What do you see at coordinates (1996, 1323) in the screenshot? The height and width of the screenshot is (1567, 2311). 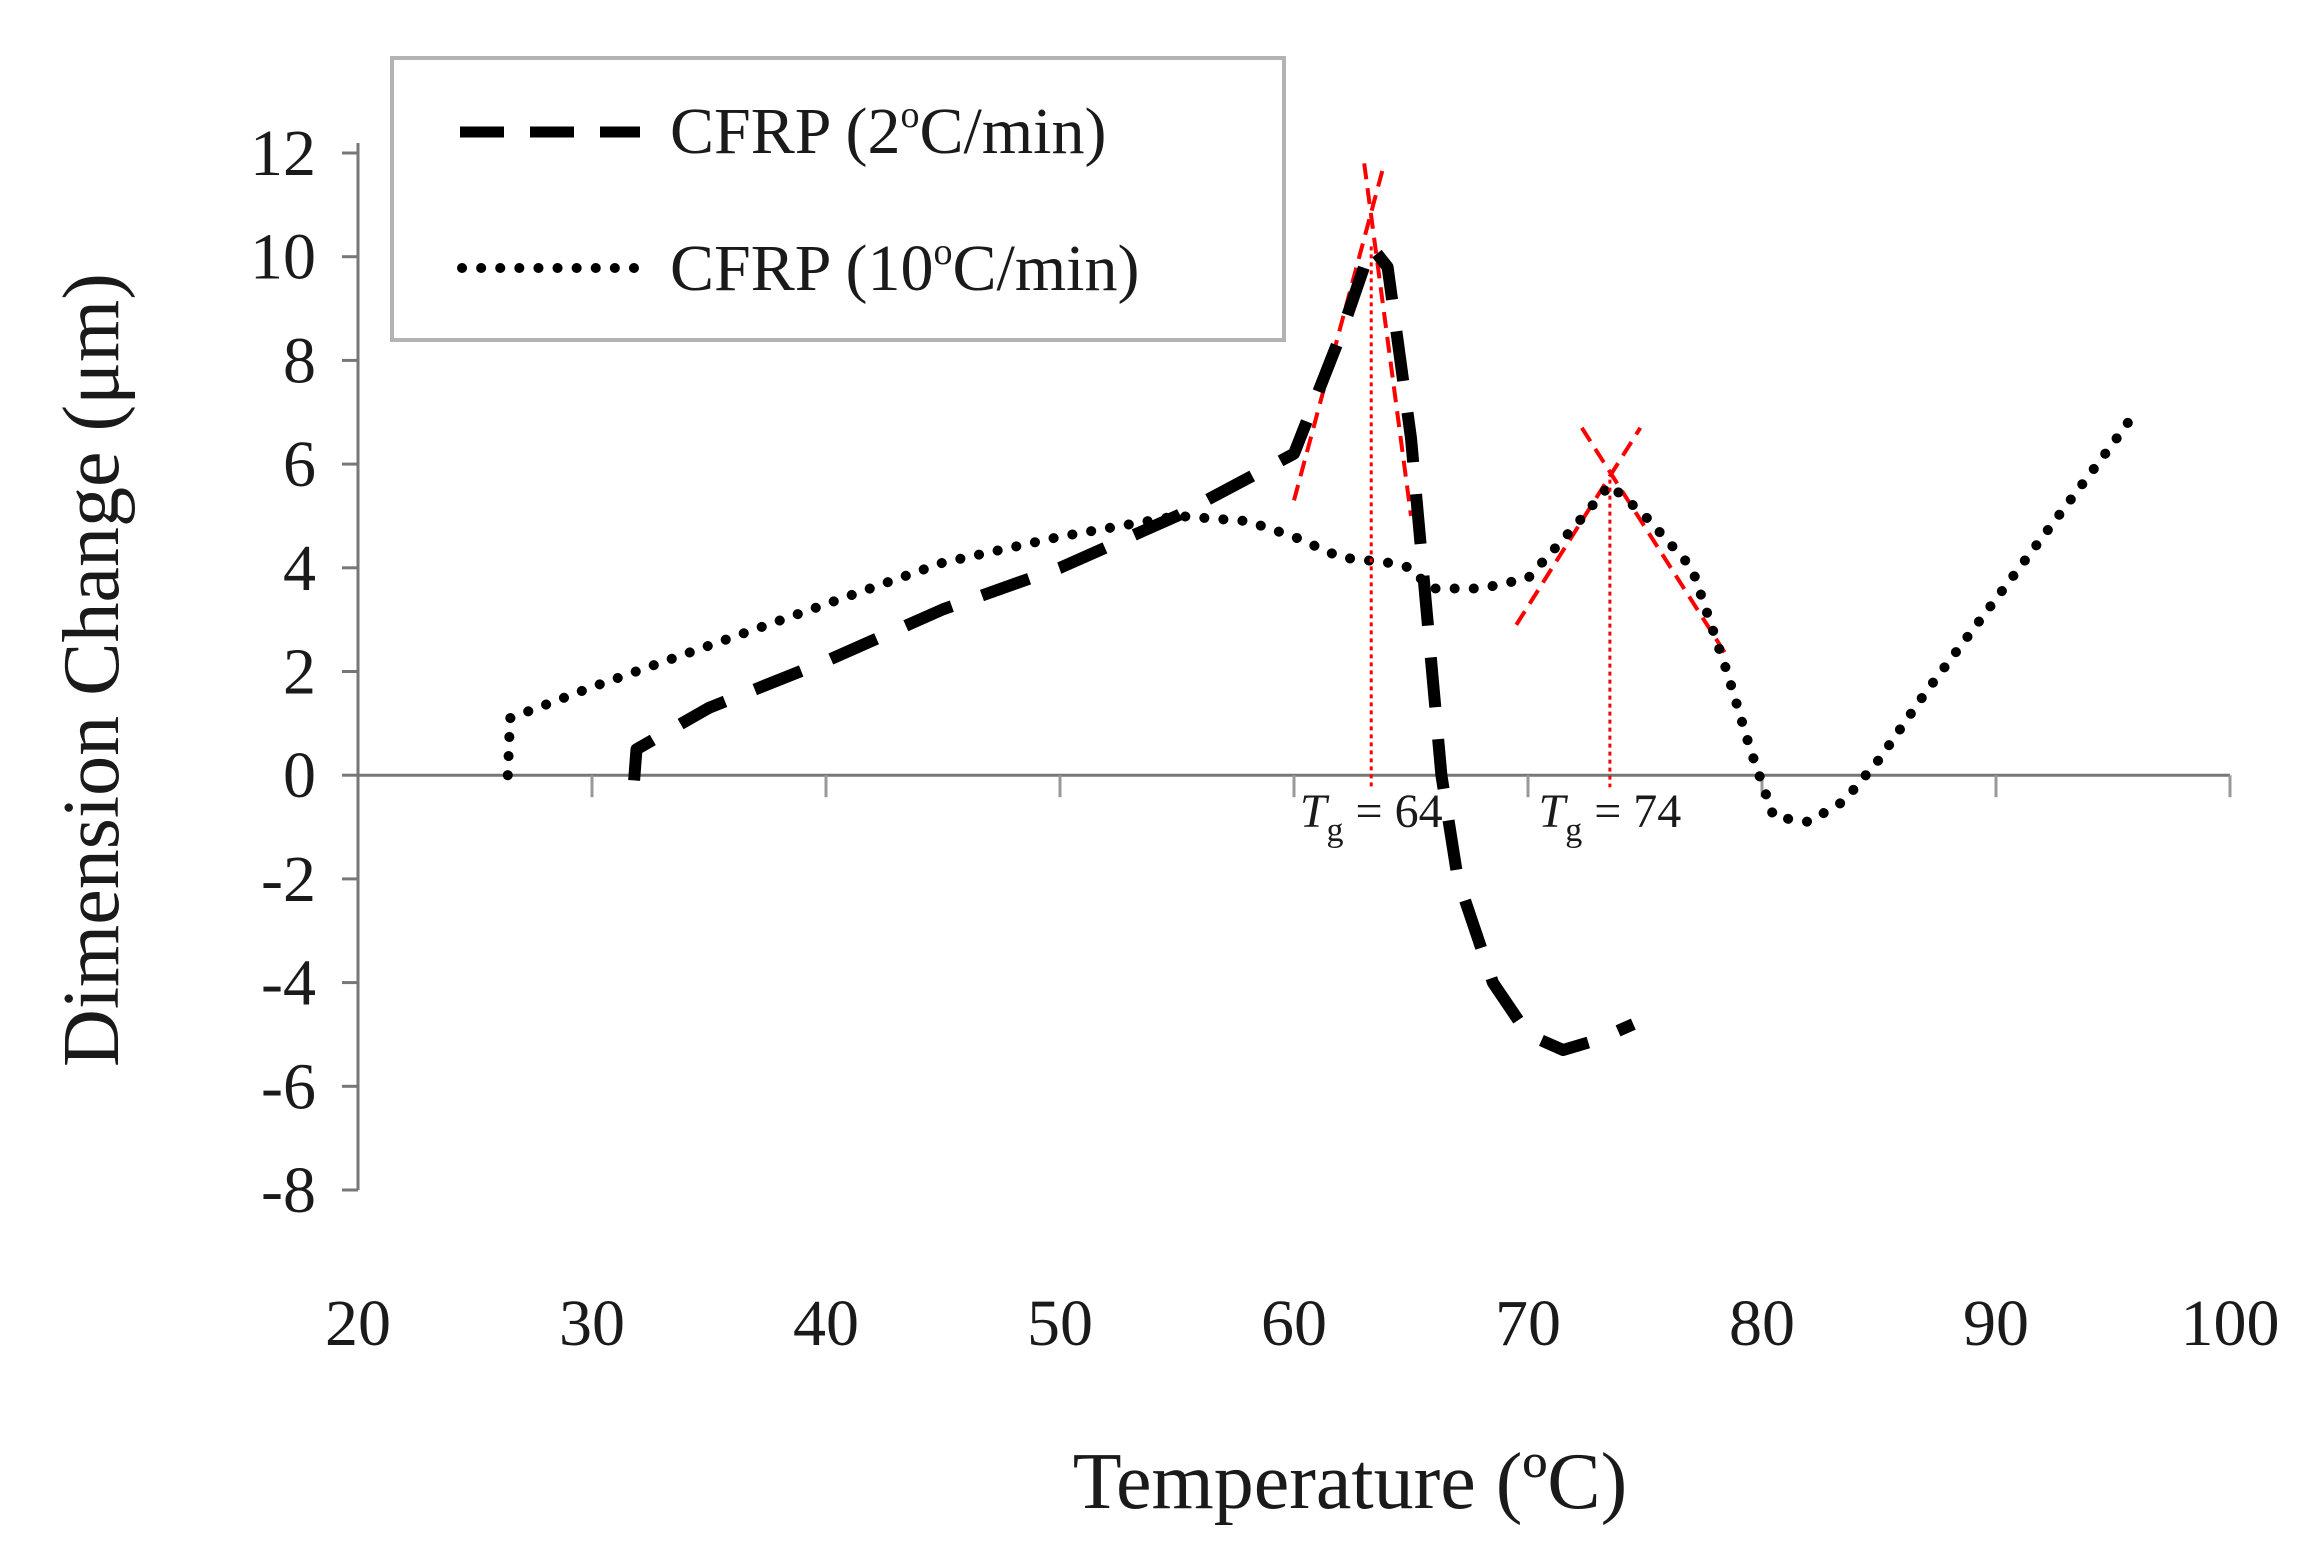 I see `x-tick-label: 90` at bounding box center [1996, 1323].